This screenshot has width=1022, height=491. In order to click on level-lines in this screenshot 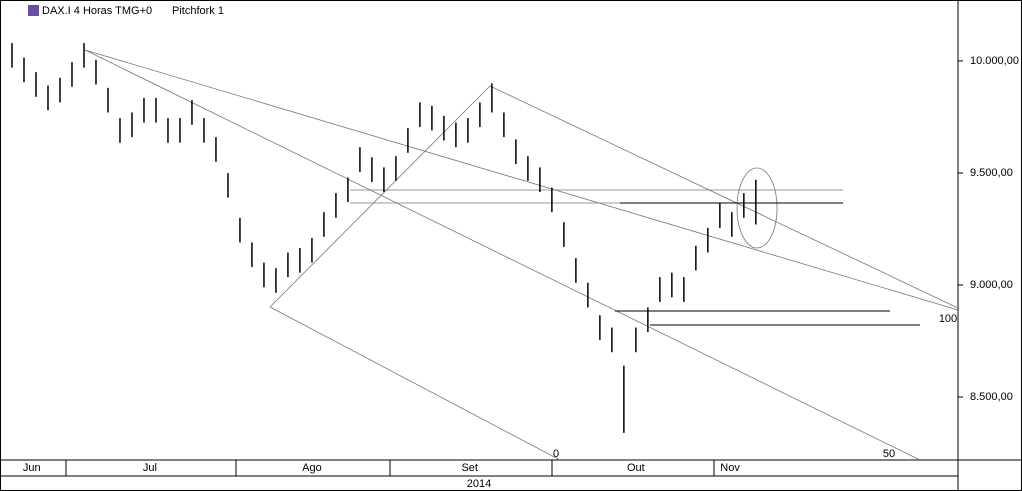, I will do `click(767, 264)`.